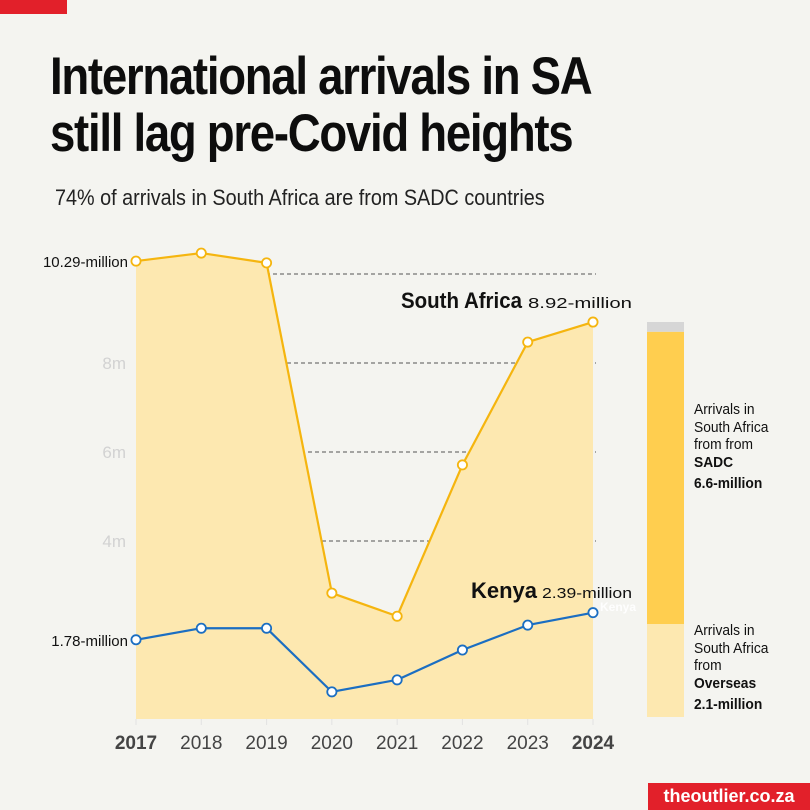 This screenshot has width=810, height=810. I want to click on legend-sadc-value: 6.6-million, so click(728, 483).